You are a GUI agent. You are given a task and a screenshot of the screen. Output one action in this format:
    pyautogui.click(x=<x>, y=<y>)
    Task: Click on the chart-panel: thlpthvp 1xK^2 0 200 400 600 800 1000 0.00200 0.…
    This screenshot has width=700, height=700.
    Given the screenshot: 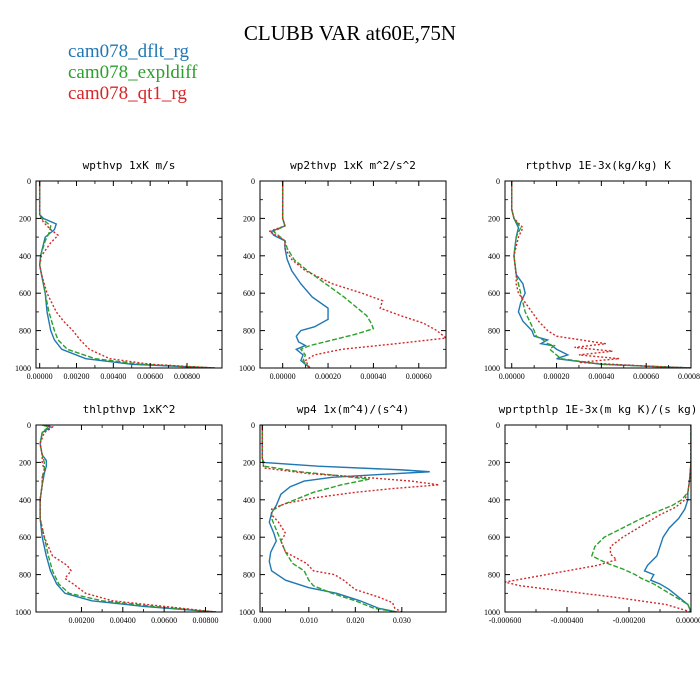 What is the action you would take?
    pyautogui.click(x=119, y=514)
    